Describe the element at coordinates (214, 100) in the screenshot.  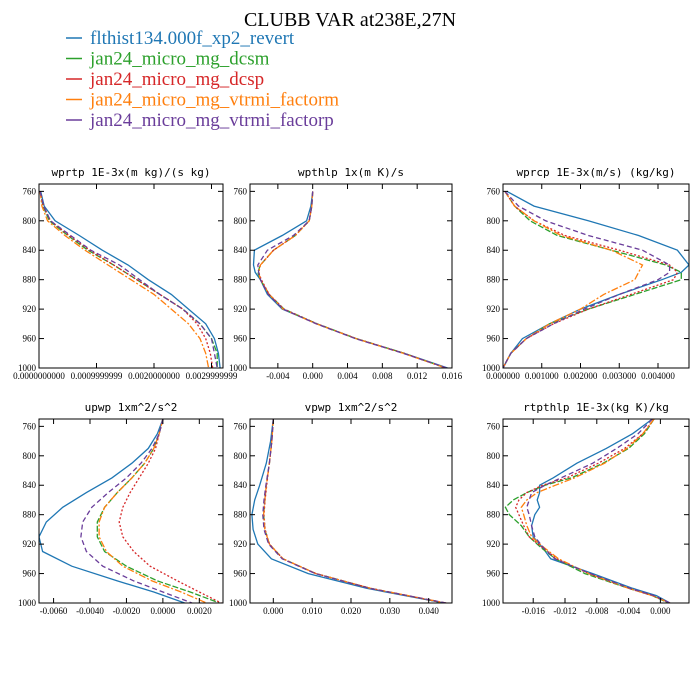
I see `legend-label-jan24-micro-mg-vtrmi-factorm: jan24_micro_mg_vtrmi_factorm` at that location.